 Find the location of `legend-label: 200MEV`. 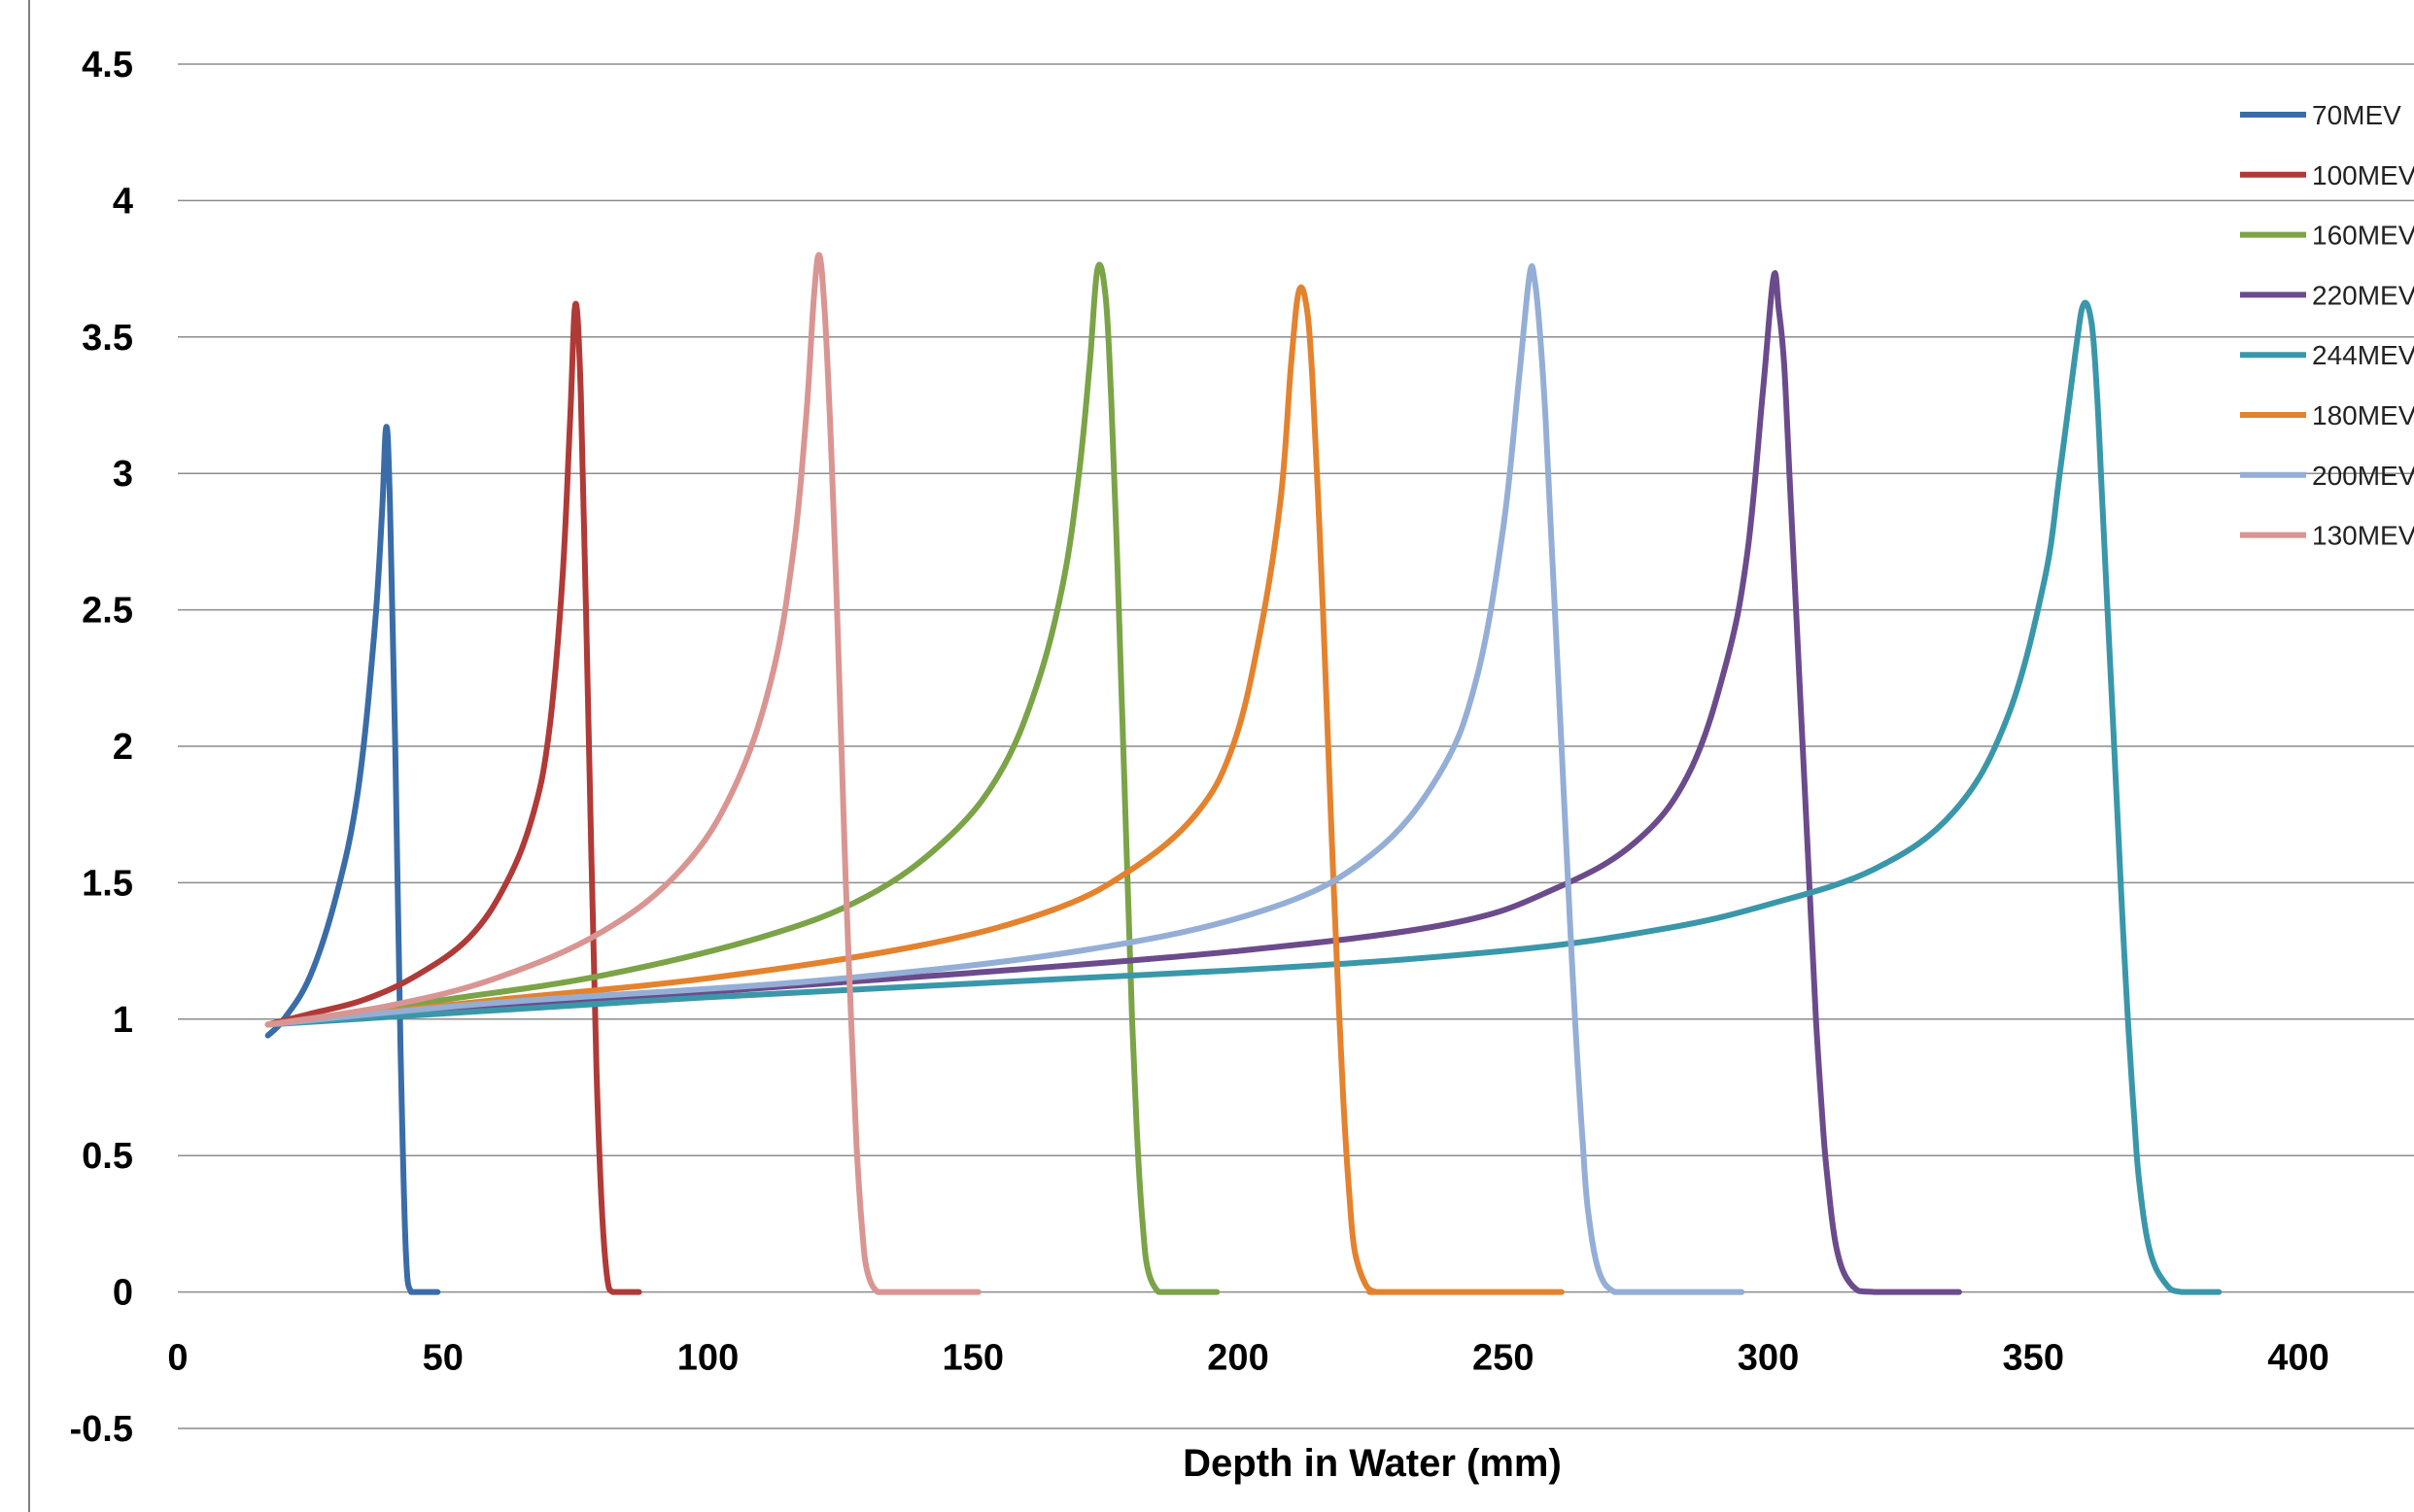

legend-label: 200MEV is located at coordinates (2363, 476).